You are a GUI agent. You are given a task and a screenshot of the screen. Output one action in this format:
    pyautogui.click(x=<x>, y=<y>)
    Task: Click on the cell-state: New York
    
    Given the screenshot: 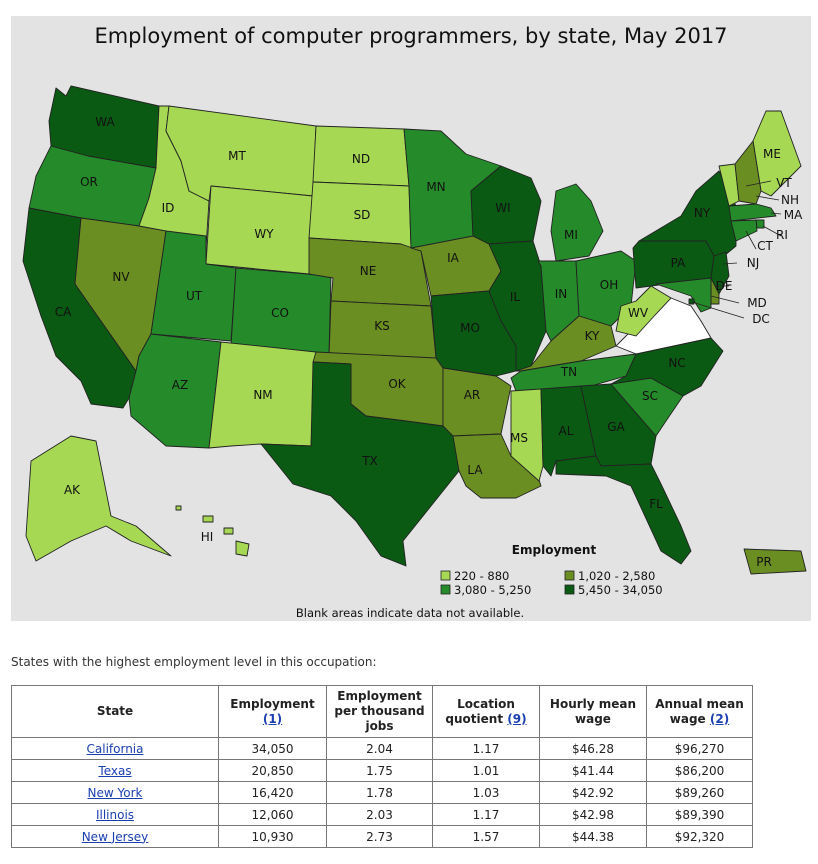 What is the action you would take?
    pyautogui.click(x=115, y=792)
    